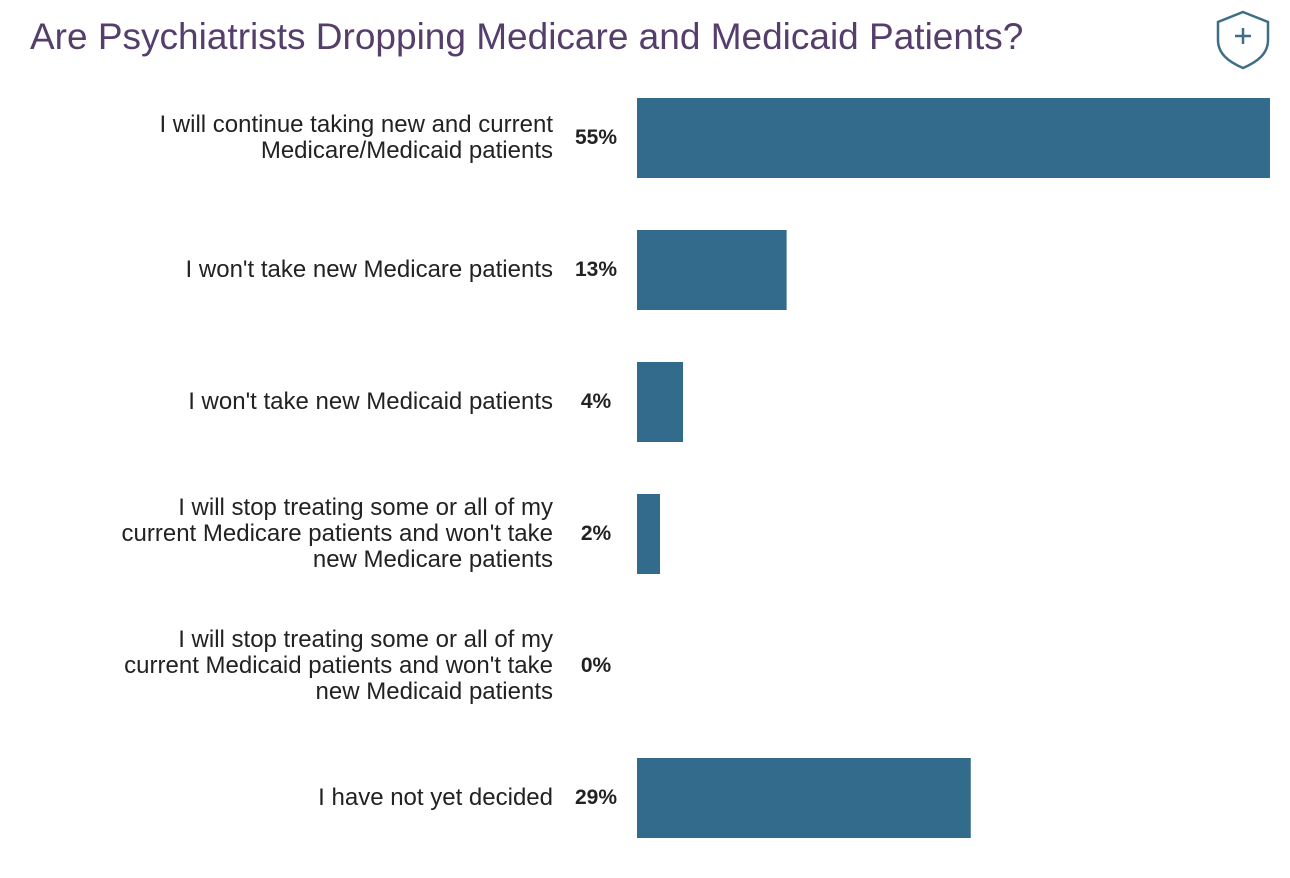 The width and height of the screenshot is (1290, 878). Describe the element at coordinates (596, 269) in the screenshot. I see `value-label: 13%` at that location.